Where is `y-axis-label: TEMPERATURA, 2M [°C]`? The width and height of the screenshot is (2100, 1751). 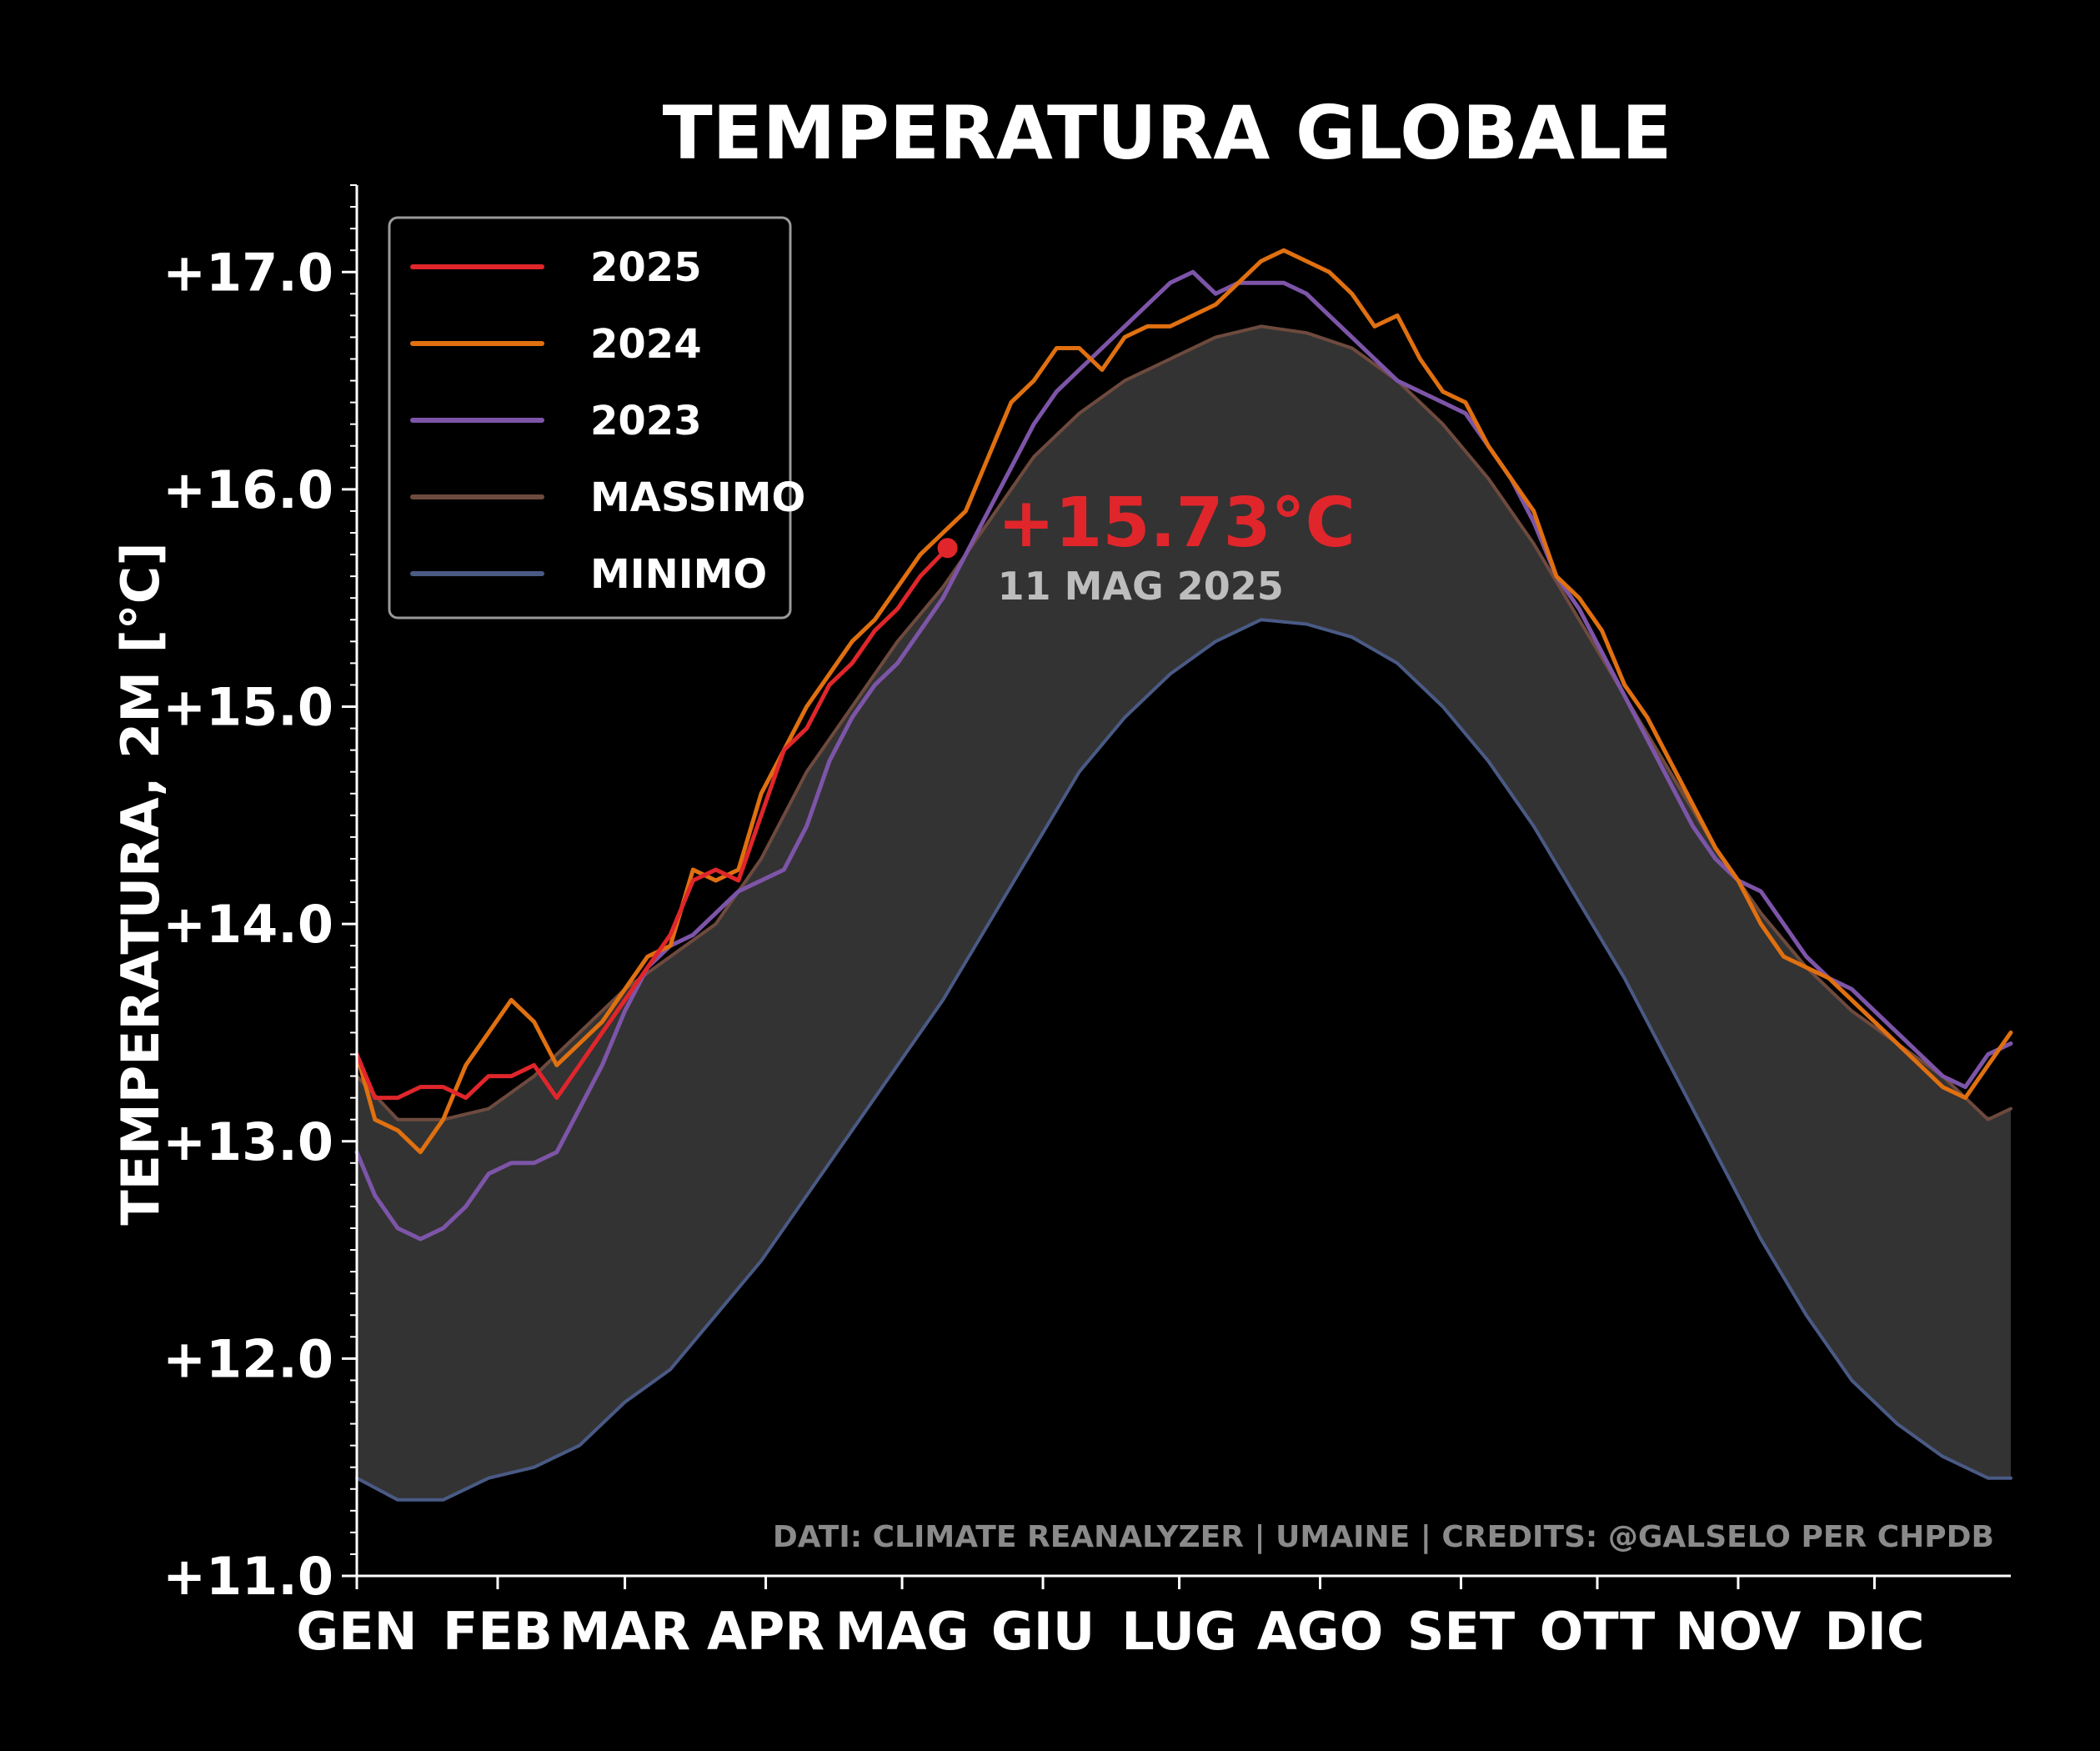
y-axis-label: TEMPERATURA, 2M [°C] is located at coordinates (140, 883).